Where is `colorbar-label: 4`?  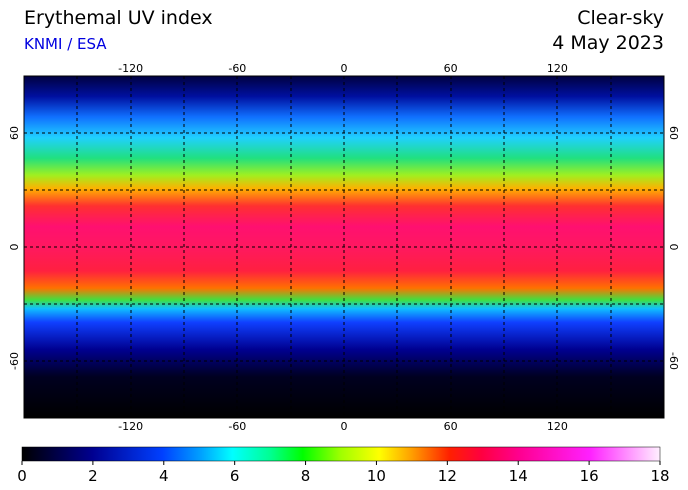
colorbar-label: 4 is located at coordinates (164, 476).